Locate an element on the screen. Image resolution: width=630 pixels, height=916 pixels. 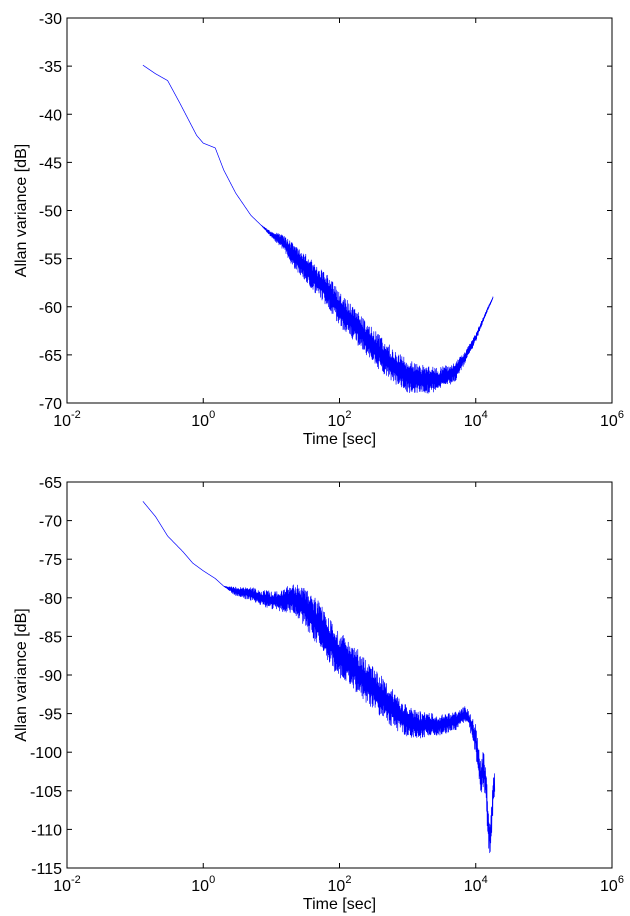
y-tick-label: -90 is located at coordinates (50, 676).